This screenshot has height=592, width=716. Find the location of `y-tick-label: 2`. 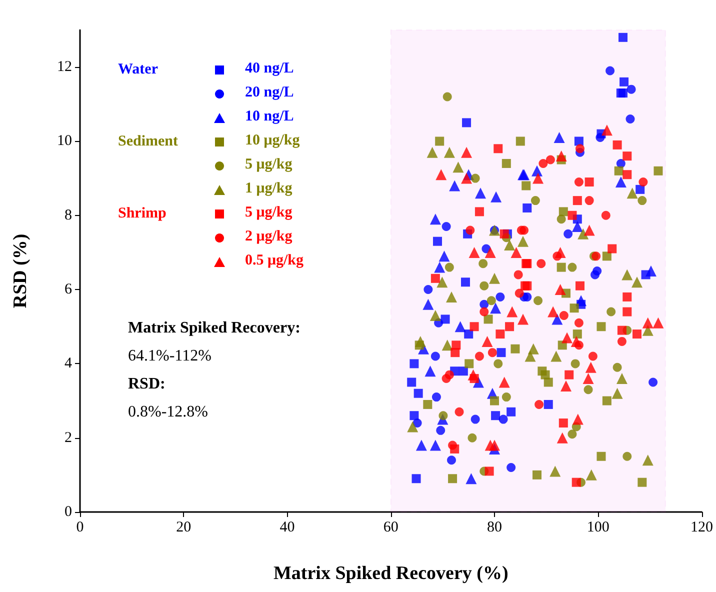

y-tick-label: 2 is located at coordinates (68, 438).